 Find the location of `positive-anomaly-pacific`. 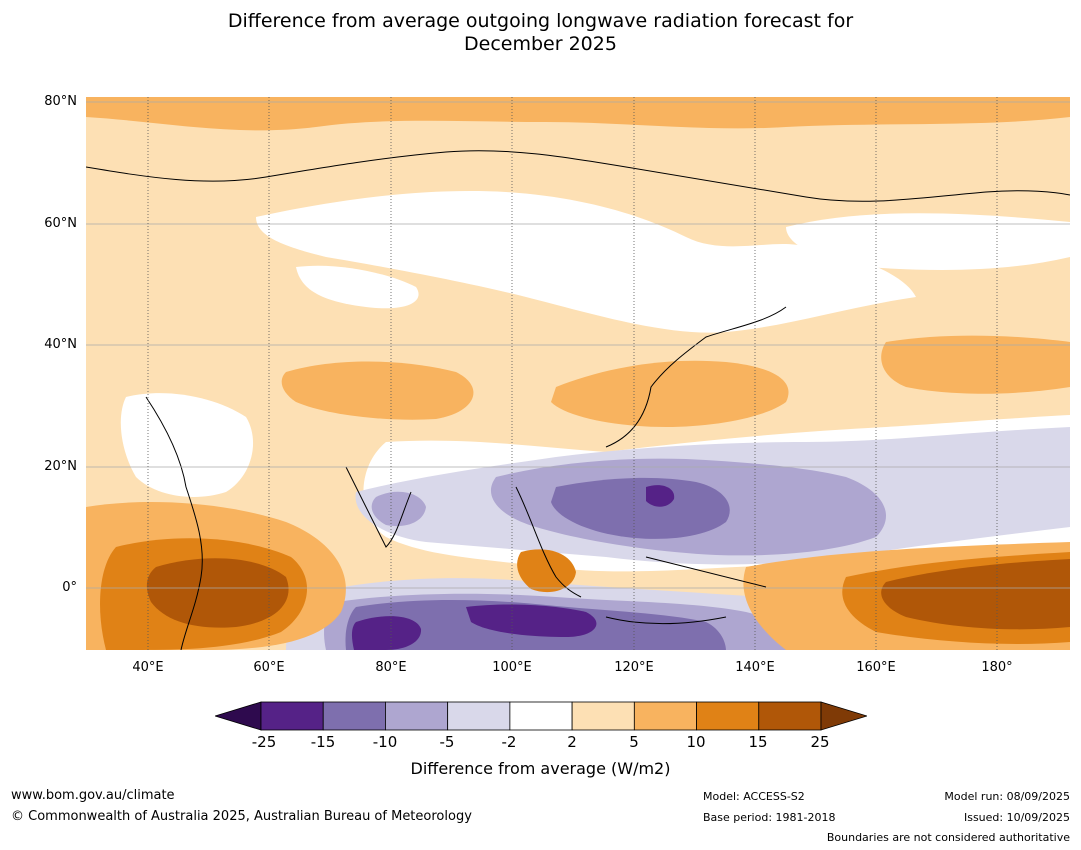

positive-anomaly-pacific is located at coordinates (975, 364).